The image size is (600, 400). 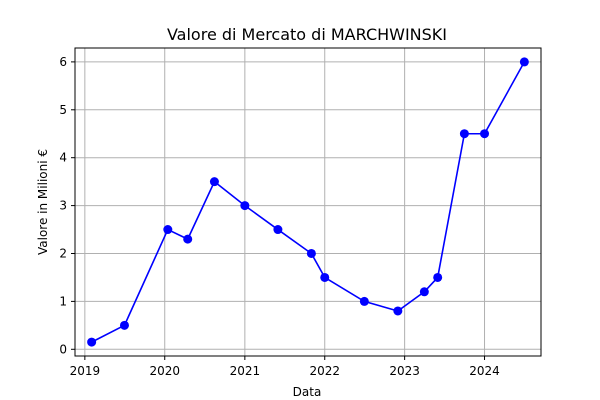 I want to click on y-tick-label: 6, so click(x=63, y=62).